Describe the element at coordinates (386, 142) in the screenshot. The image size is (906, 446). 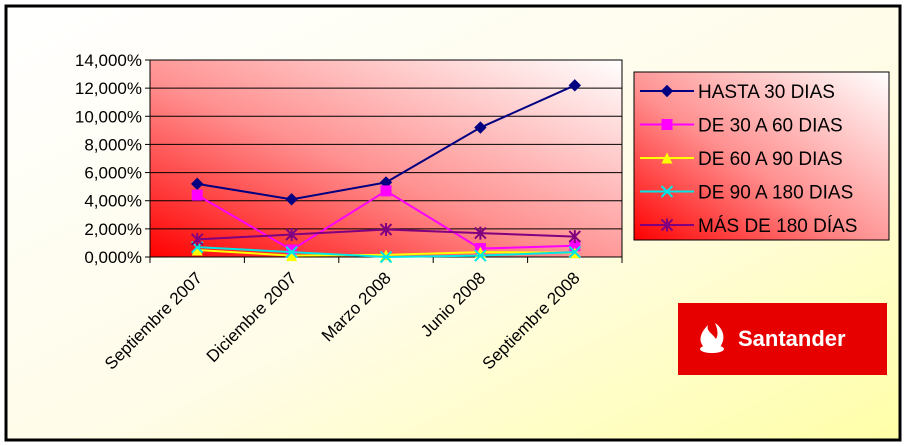
I see `series-diamond` at that location.